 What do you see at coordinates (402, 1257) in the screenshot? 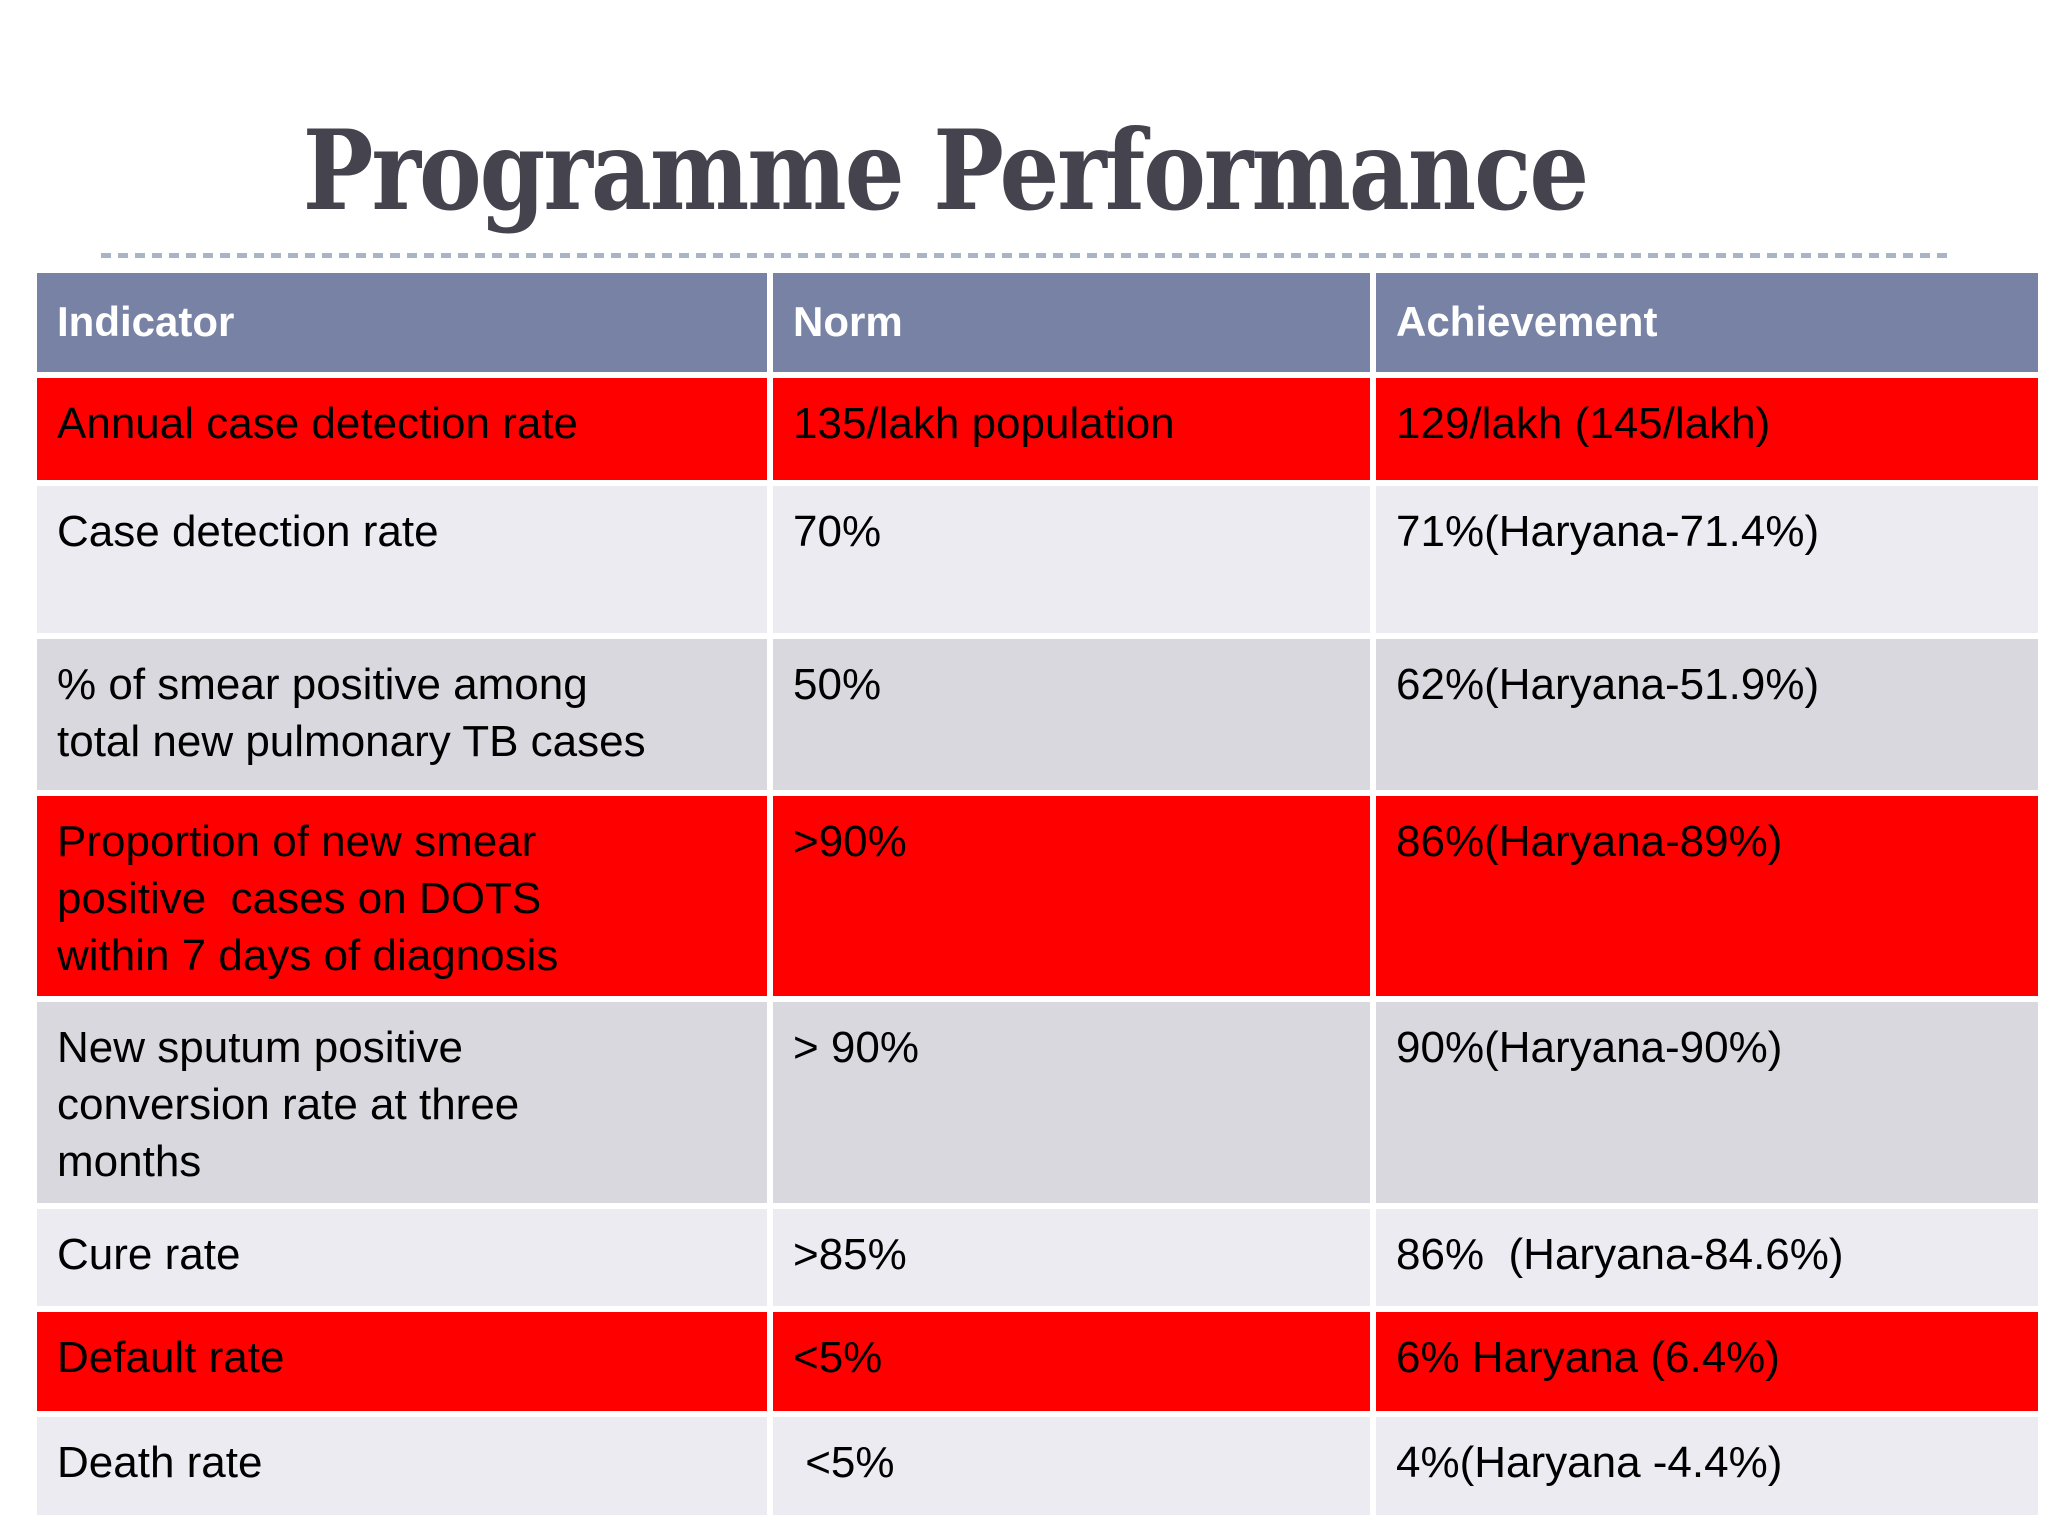
I see `cell-indicator: Cure rate` at bounding box center [402, 1257].